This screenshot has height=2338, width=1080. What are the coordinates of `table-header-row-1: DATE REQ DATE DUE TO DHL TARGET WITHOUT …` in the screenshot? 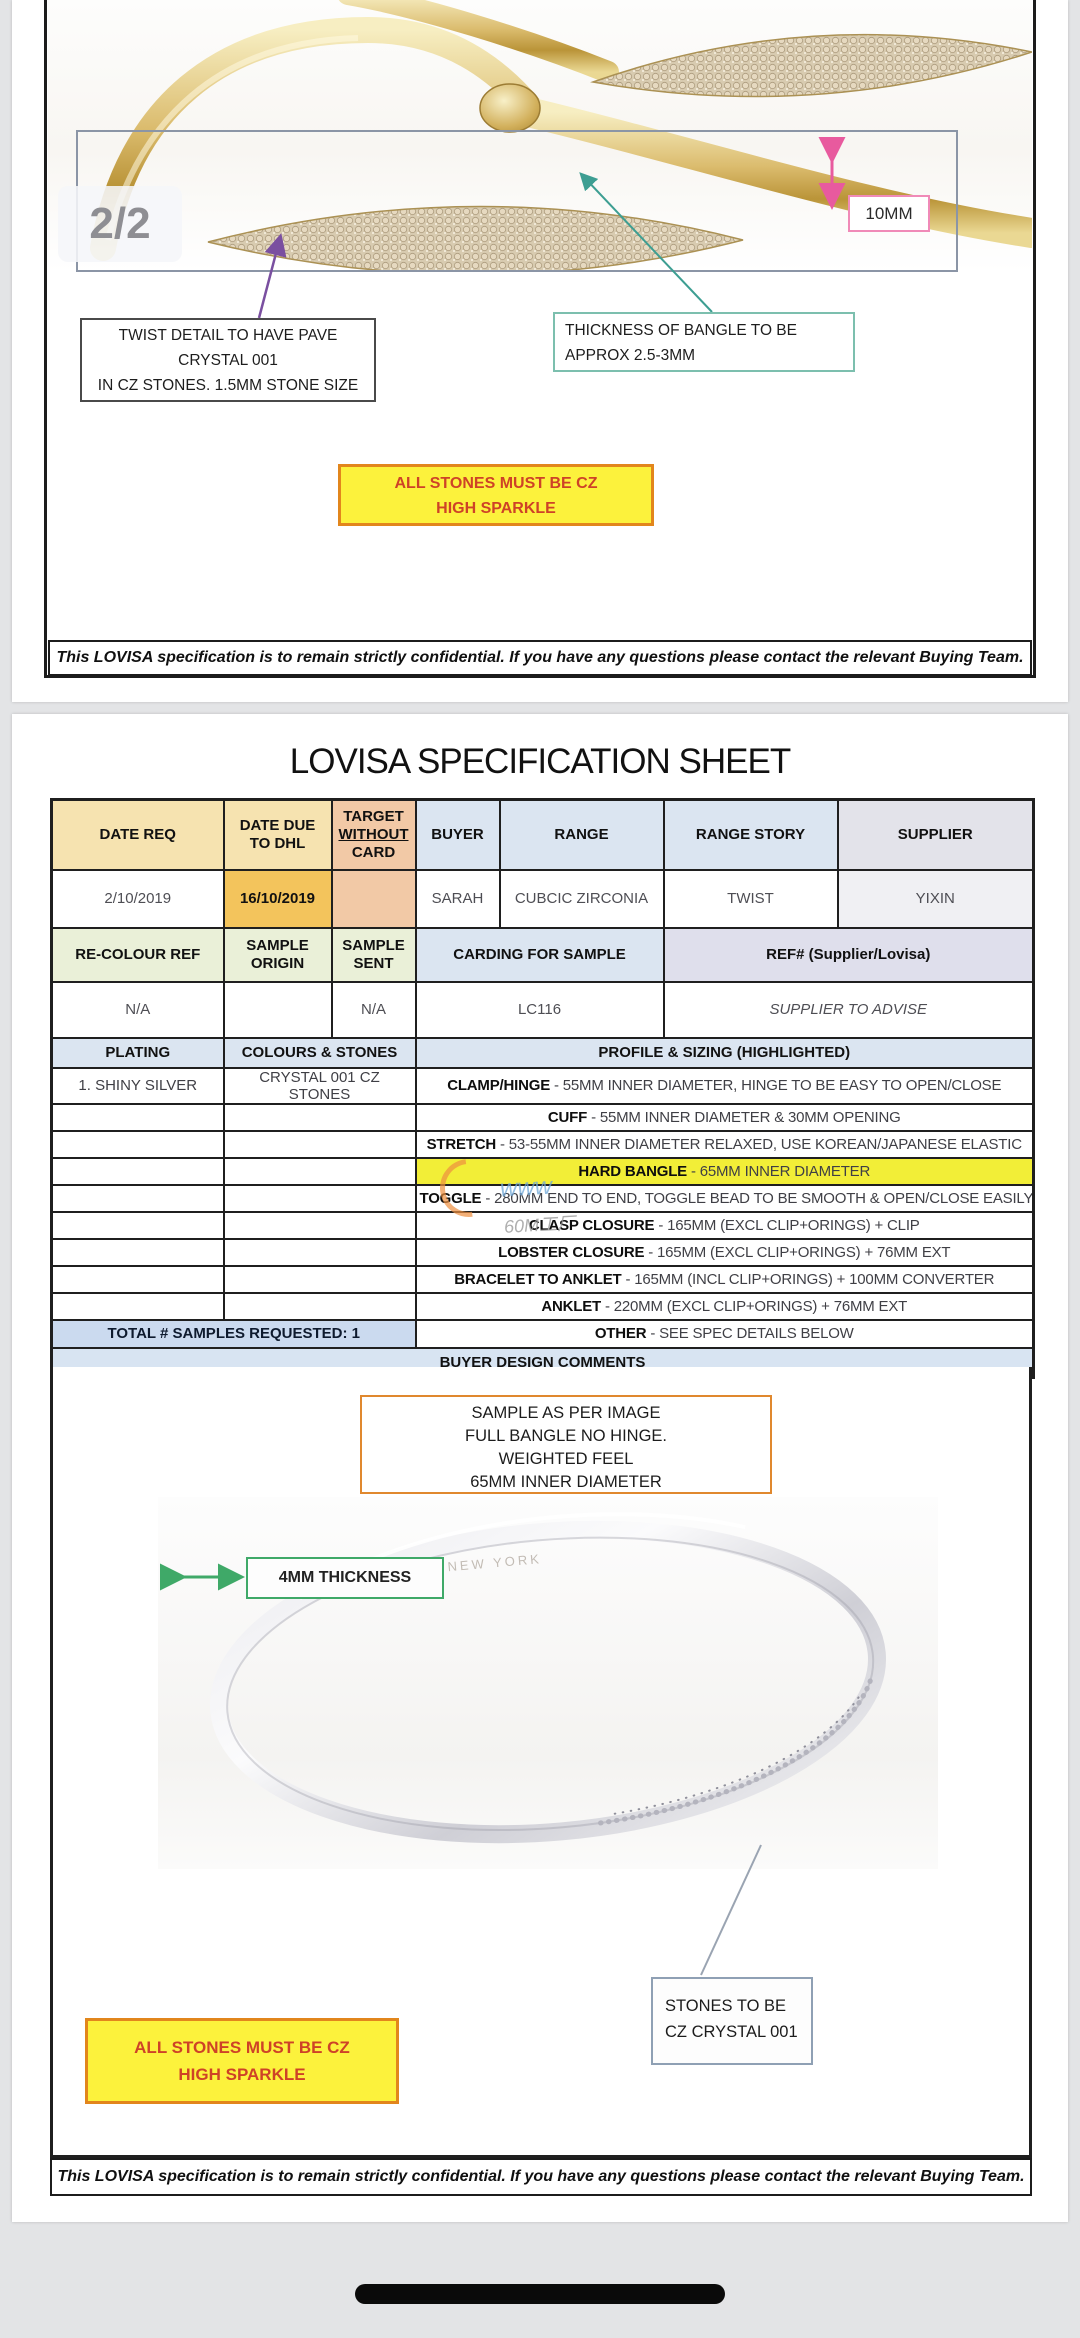 It's located at (542, 834).